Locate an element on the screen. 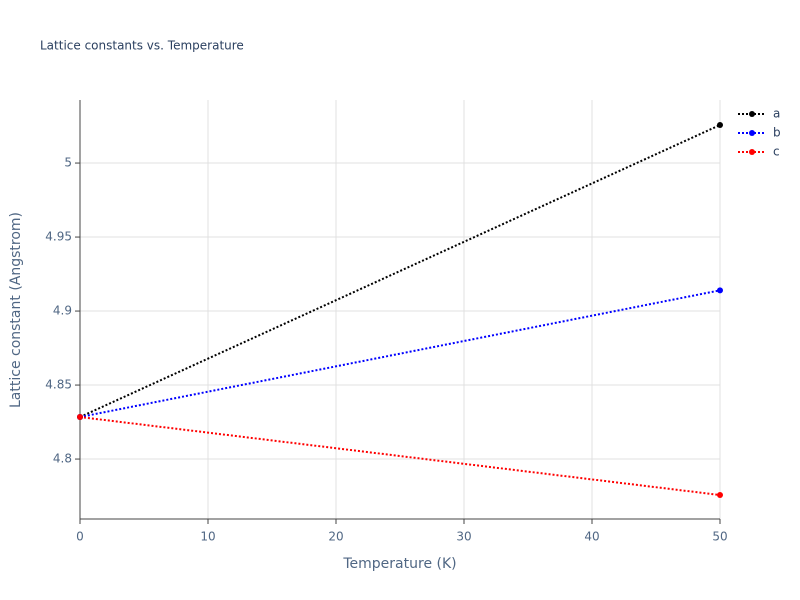 This screenshot has height=600, width=800. y-tick-label: 4.85 is located at coordinates (58, 385).